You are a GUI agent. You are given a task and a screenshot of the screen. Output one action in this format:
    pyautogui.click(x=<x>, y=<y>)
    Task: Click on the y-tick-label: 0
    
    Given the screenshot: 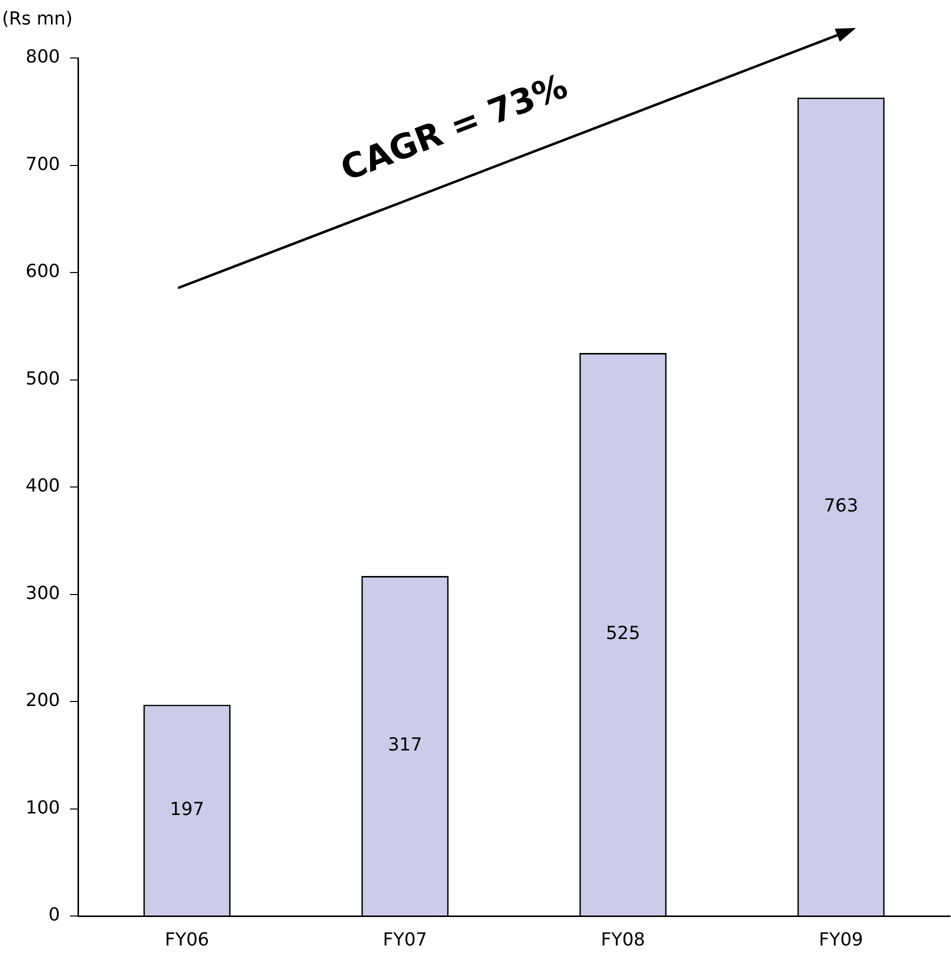 What is the action you would take?
    pyautogui.click(x=54, y=915)
    